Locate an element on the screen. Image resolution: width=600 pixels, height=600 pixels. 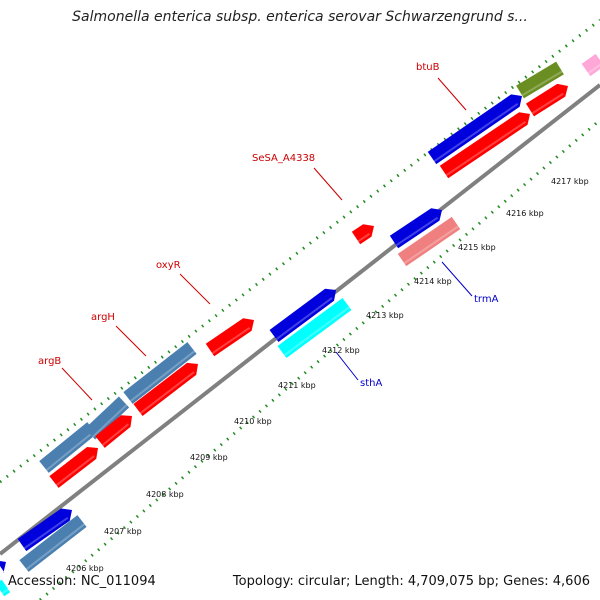
tick-label: 4206 kbp is located at coordinates (85, 568).